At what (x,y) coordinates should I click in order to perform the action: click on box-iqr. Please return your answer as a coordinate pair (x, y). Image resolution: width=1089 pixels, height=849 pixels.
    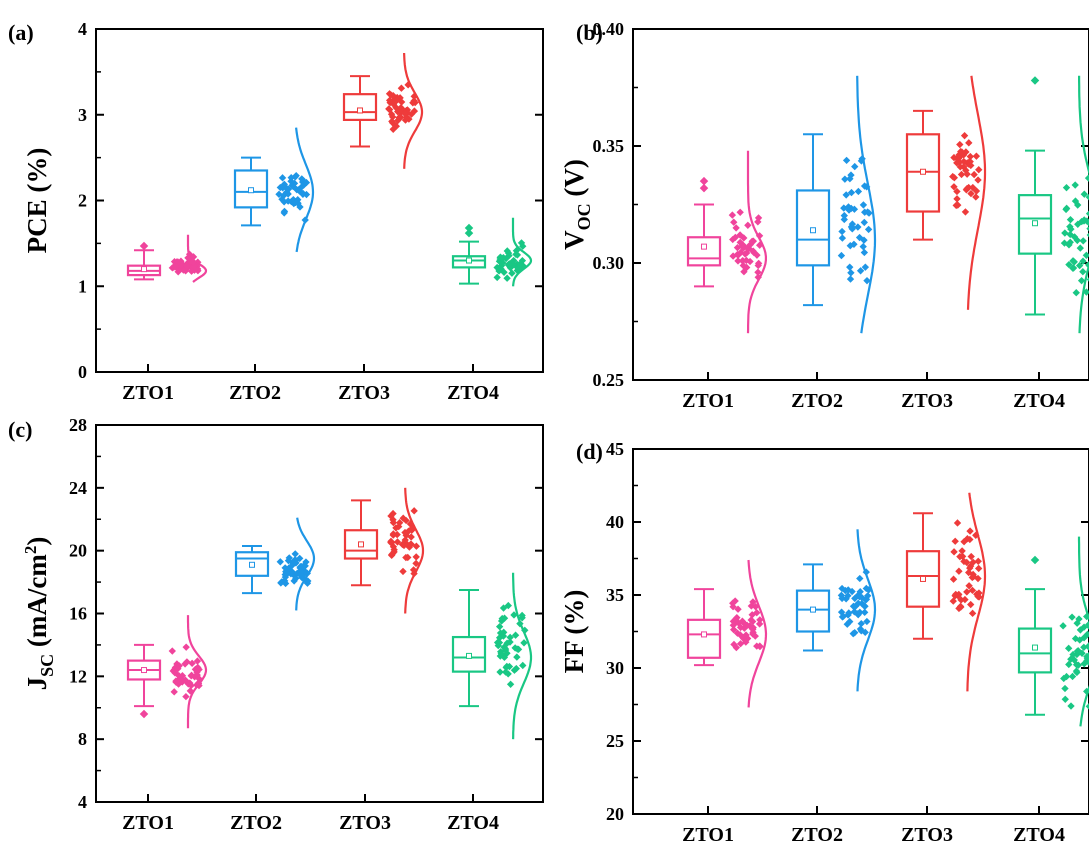
    Looking at the image, I should click on (923, 579).